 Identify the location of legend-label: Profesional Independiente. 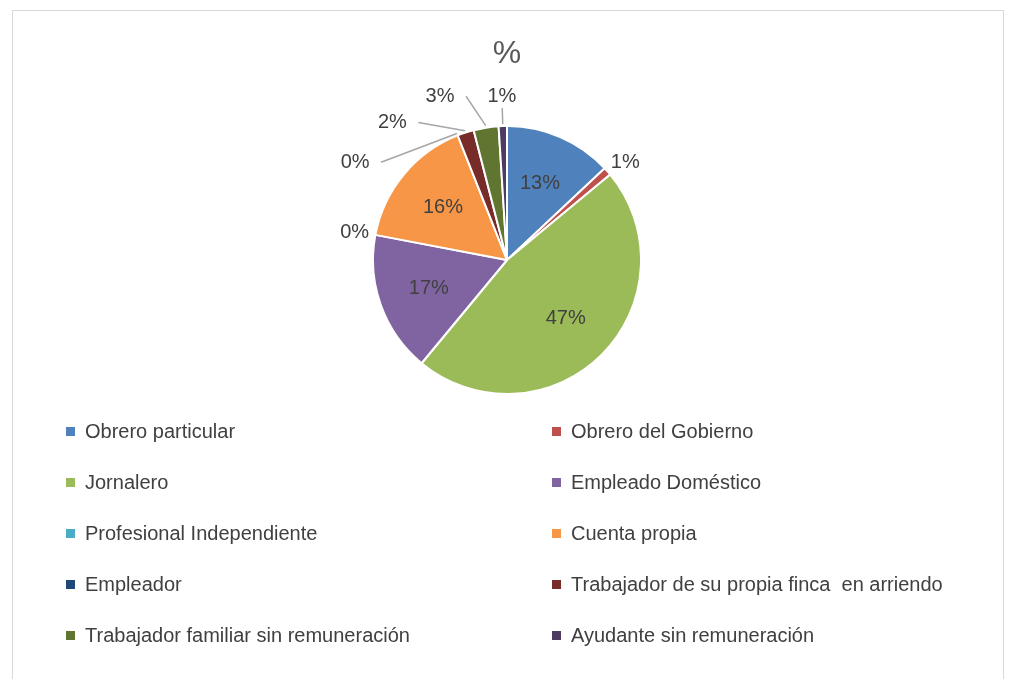
(201, 533).